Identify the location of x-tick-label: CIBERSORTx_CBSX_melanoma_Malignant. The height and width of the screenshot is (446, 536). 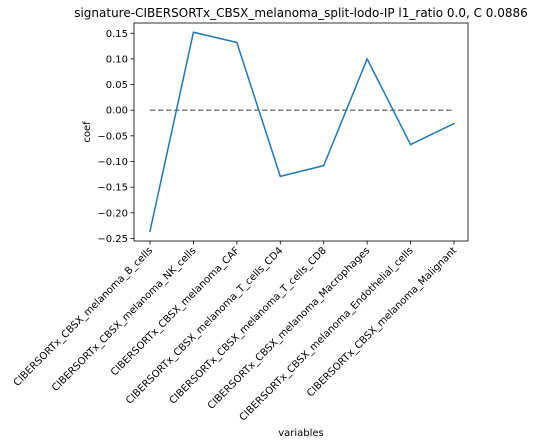
(382, 322).